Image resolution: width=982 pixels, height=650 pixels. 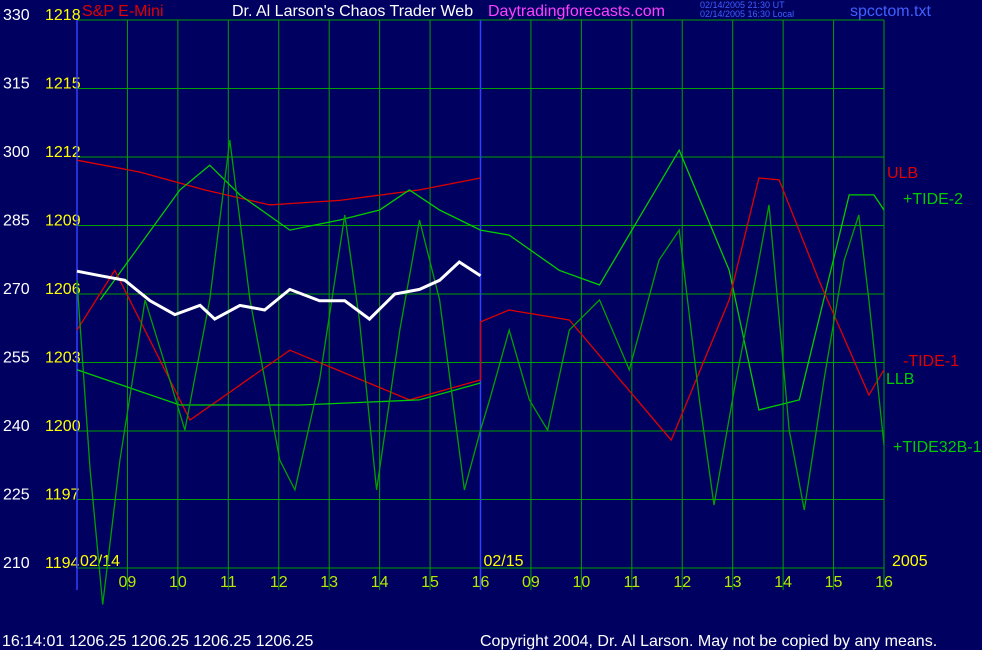 What do you see at coordinates (63, 426) in the screenshot?
I see `y2-tick-label: 1200` at bounding box center [63, 426].